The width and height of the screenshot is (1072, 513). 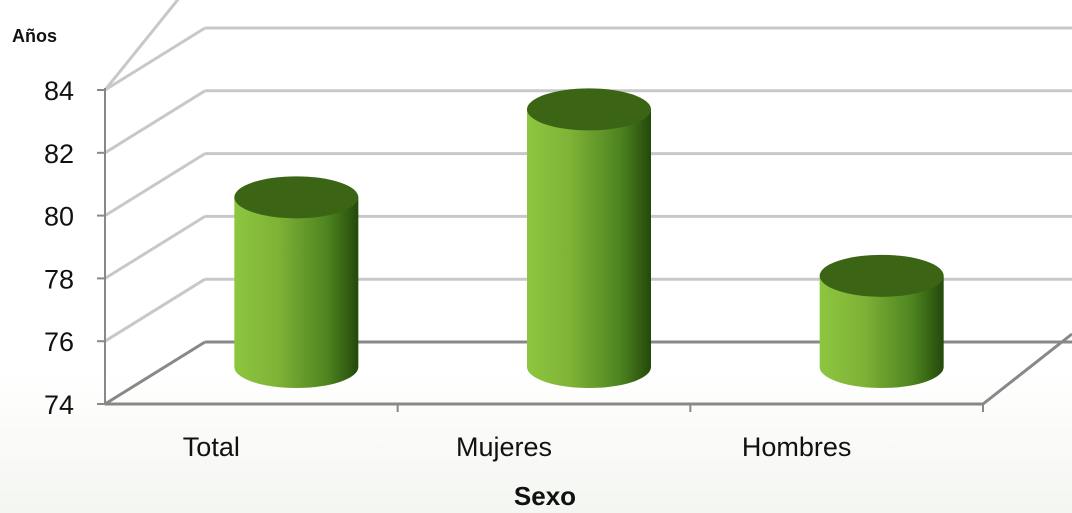 What do you see at coordinates (59, 279) in the screenshot?
I see `y-tick-label: 78` at bounding box center [59, 279].